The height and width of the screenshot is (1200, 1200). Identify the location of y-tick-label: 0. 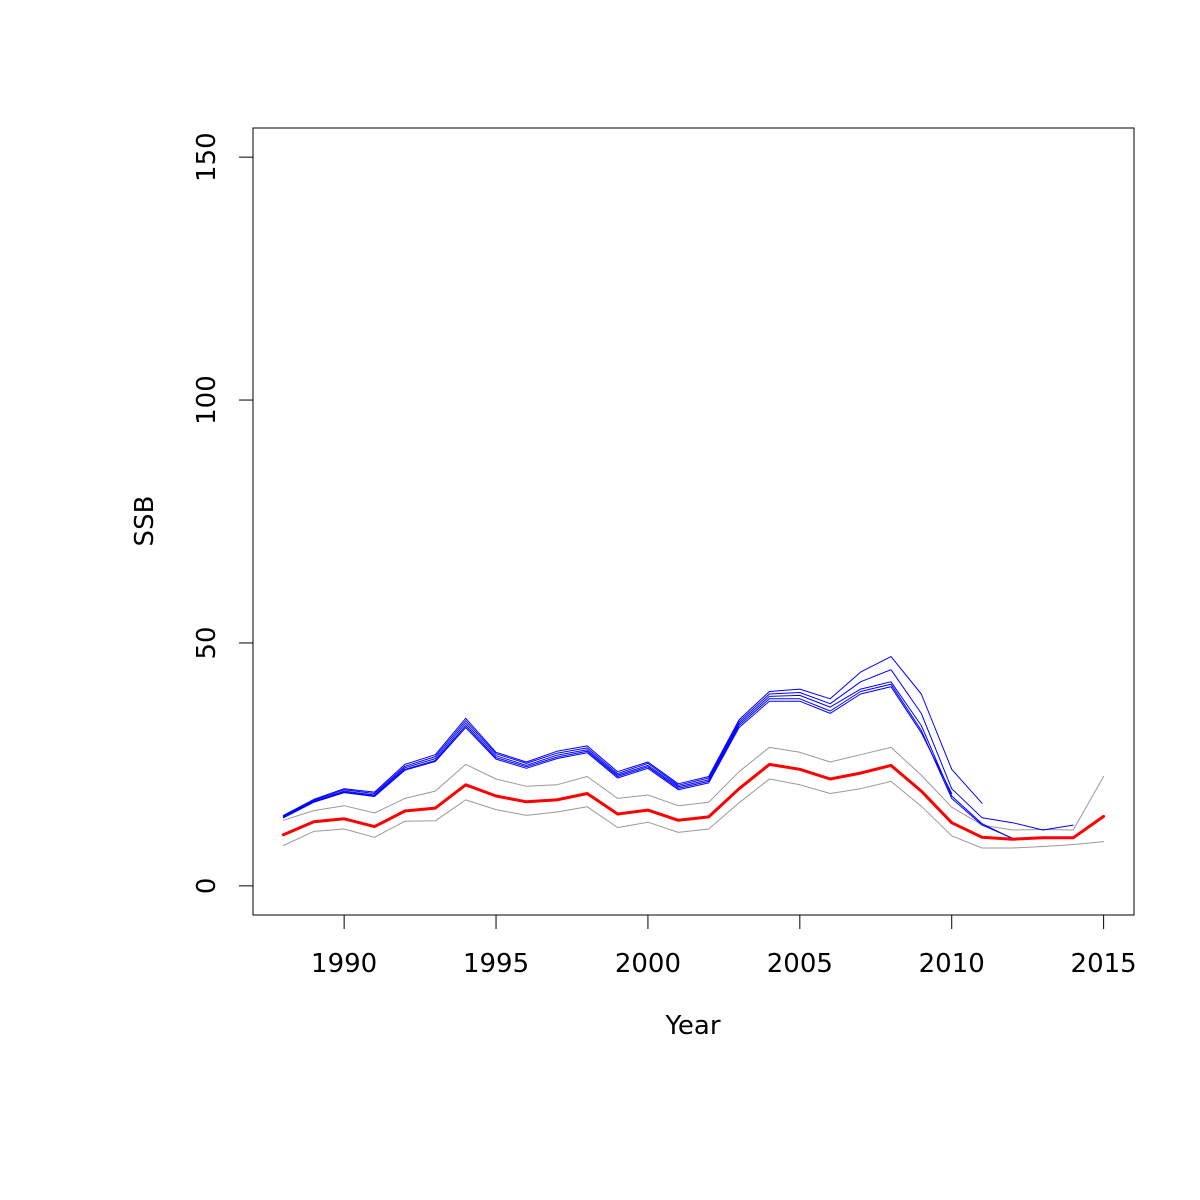
(207, 886).